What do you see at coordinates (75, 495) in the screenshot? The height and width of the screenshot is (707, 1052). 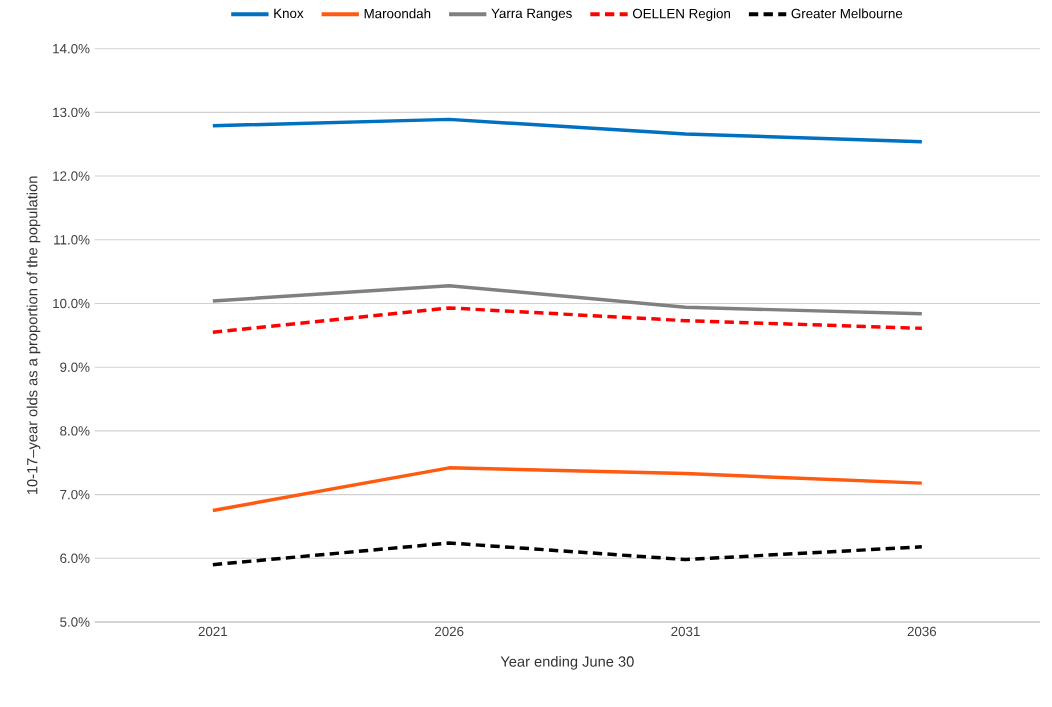 I see `y-tick-label: 7.0%` at bounding box center [75, 495].